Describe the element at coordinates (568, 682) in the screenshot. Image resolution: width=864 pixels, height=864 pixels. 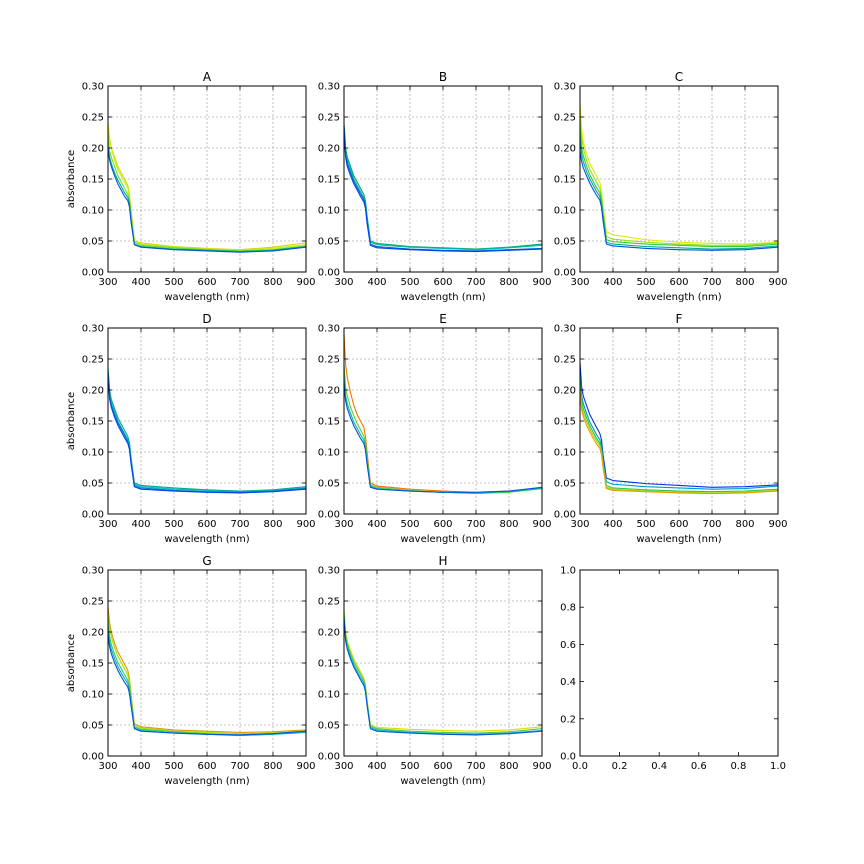
I see `y-tick-label: 0.4` at that location.